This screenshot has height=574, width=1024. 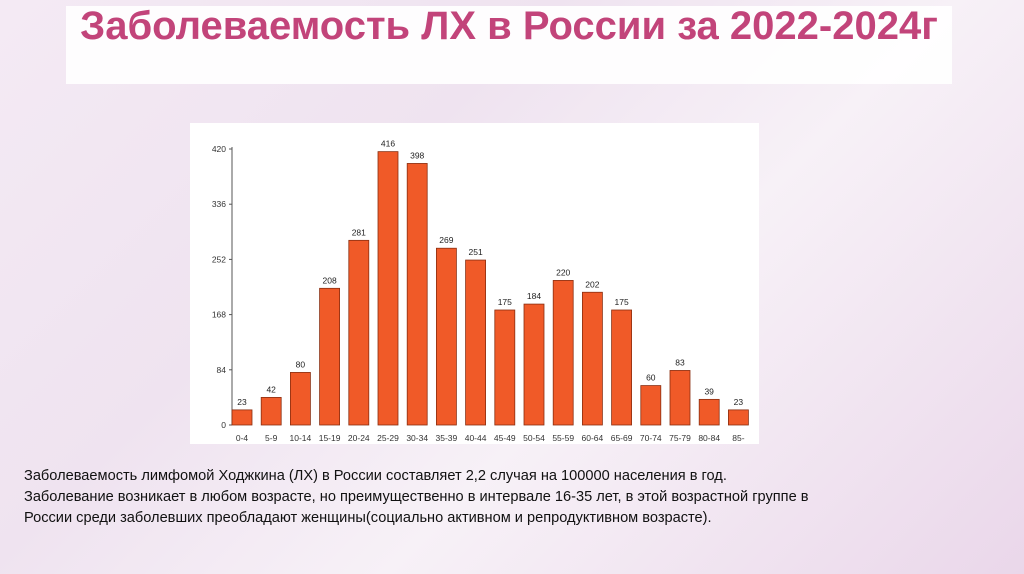 What do you see at coordinates (223, 425) in the screenshot?
I see `y-tick-label: 0` at bounding box center [223, 425].